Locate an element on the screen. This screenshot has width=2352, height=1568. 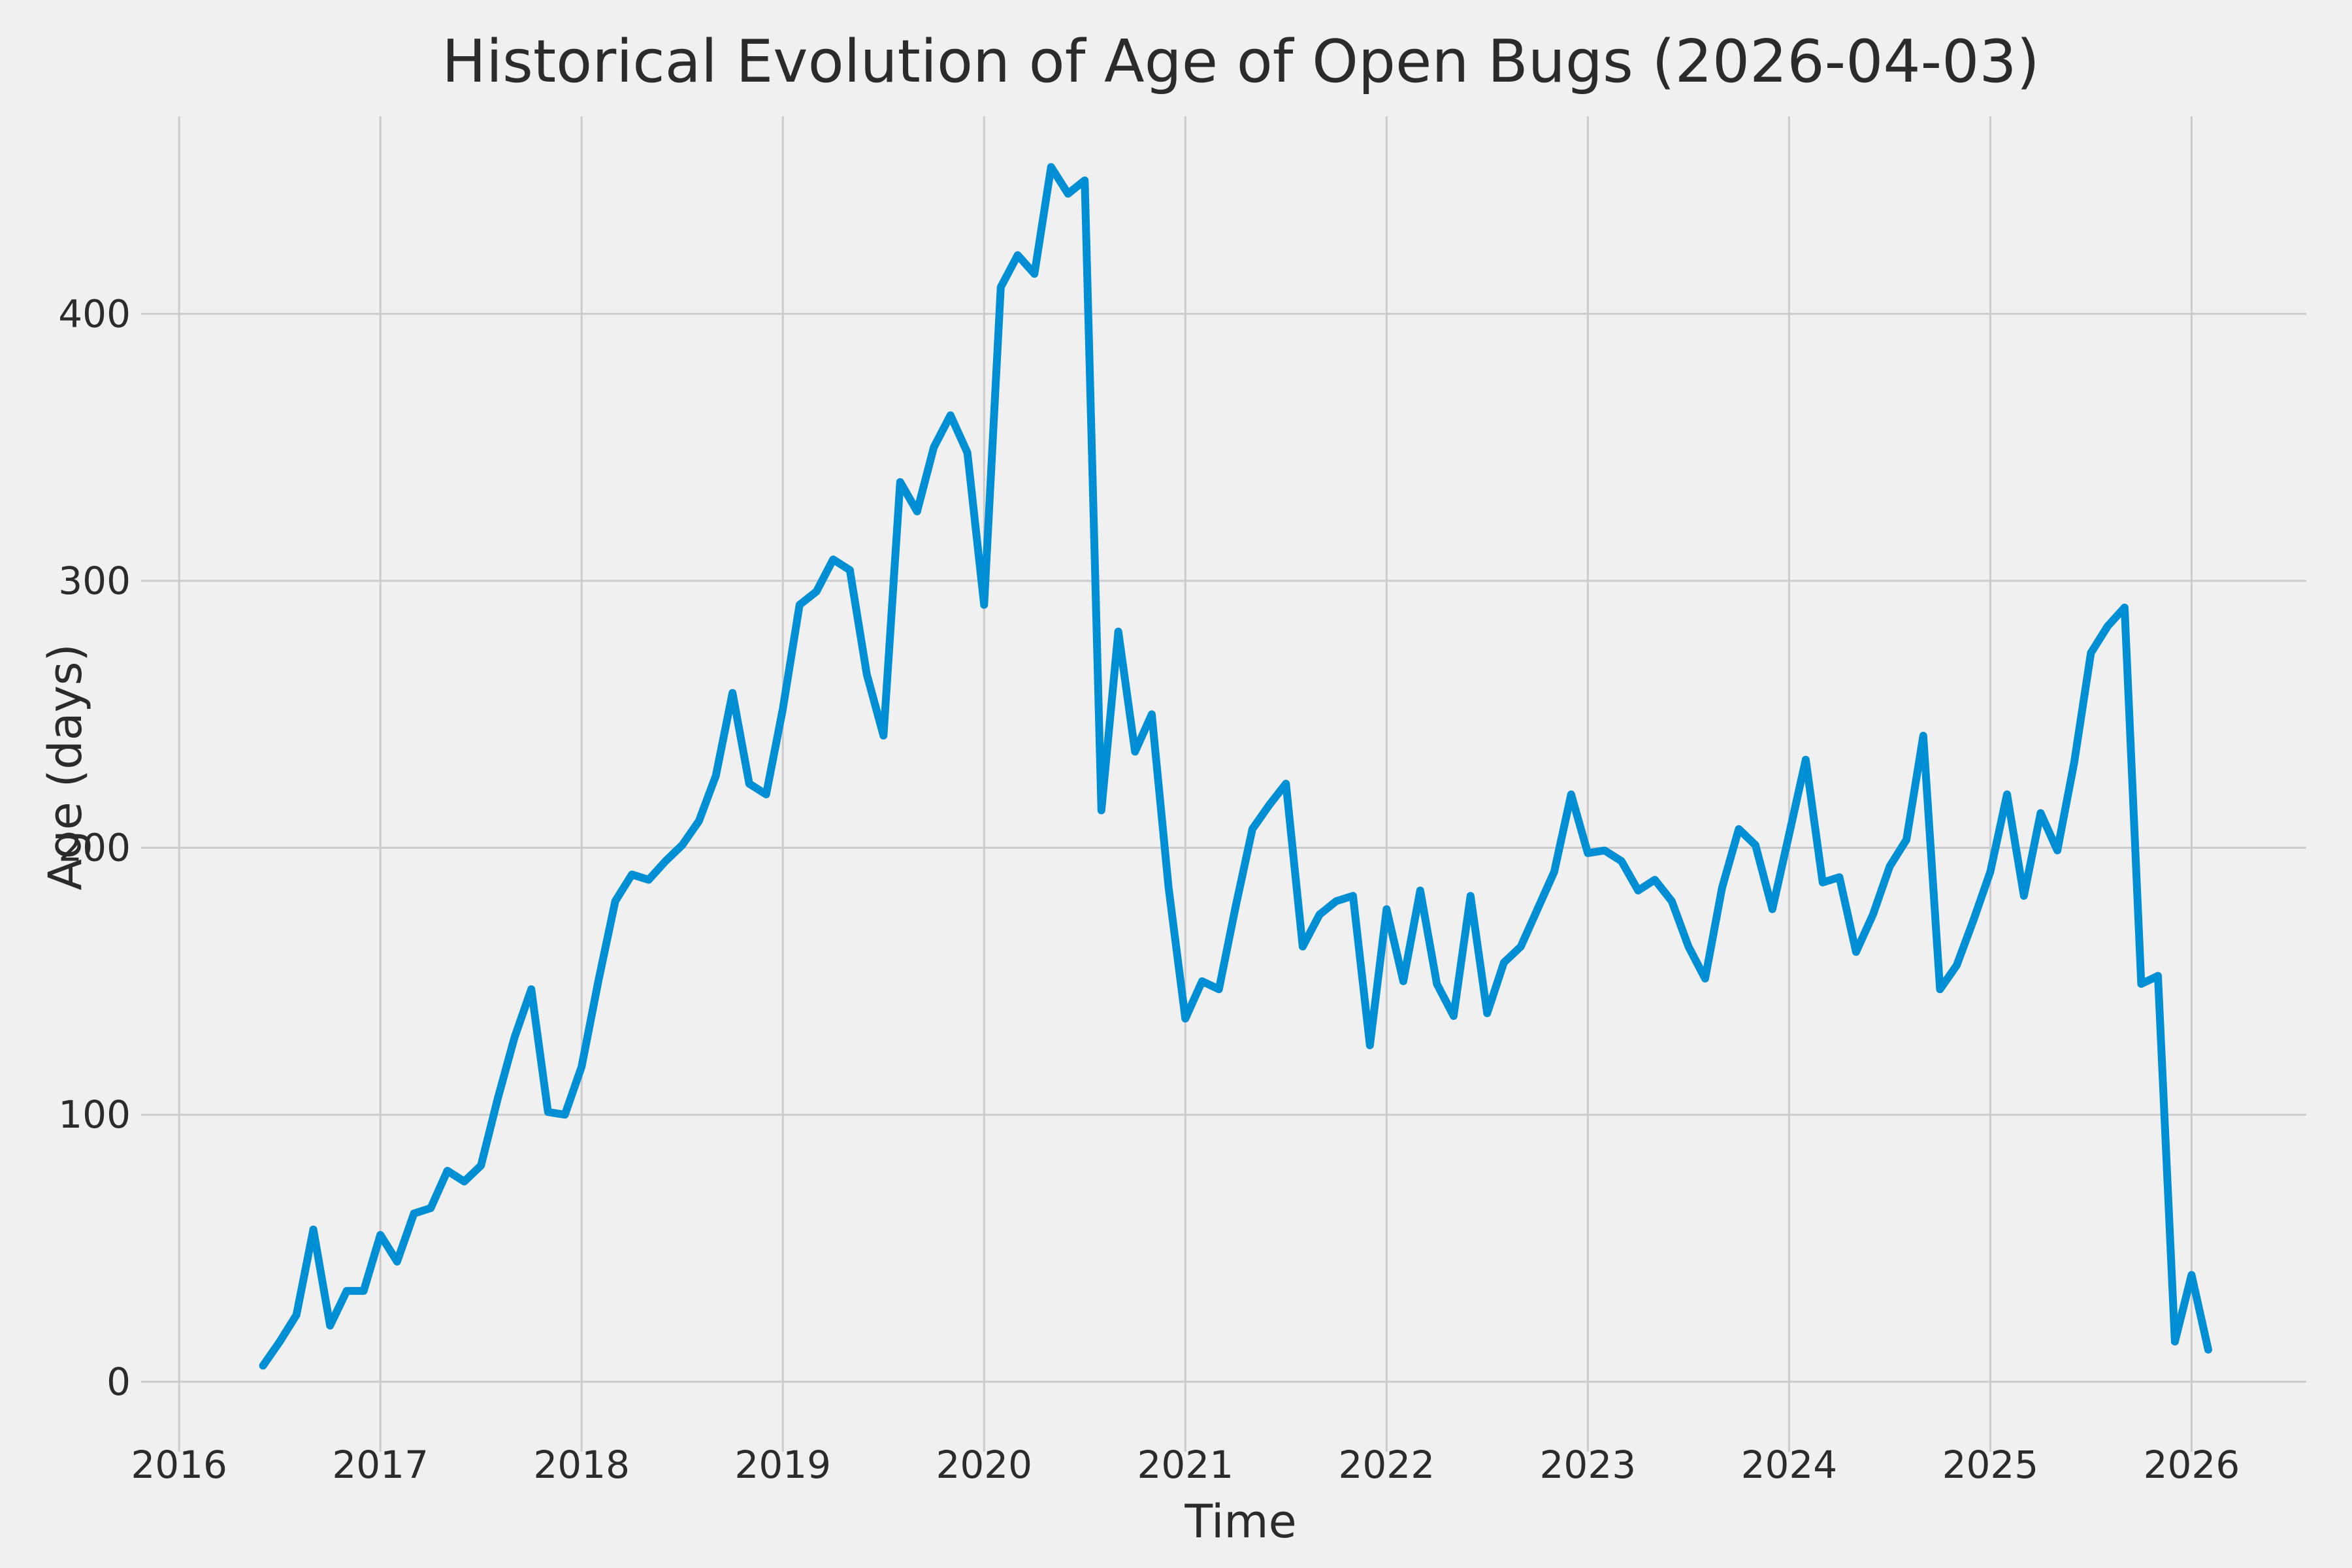
x-tick-label: 2023 is located at coordinates (1588, 1465).